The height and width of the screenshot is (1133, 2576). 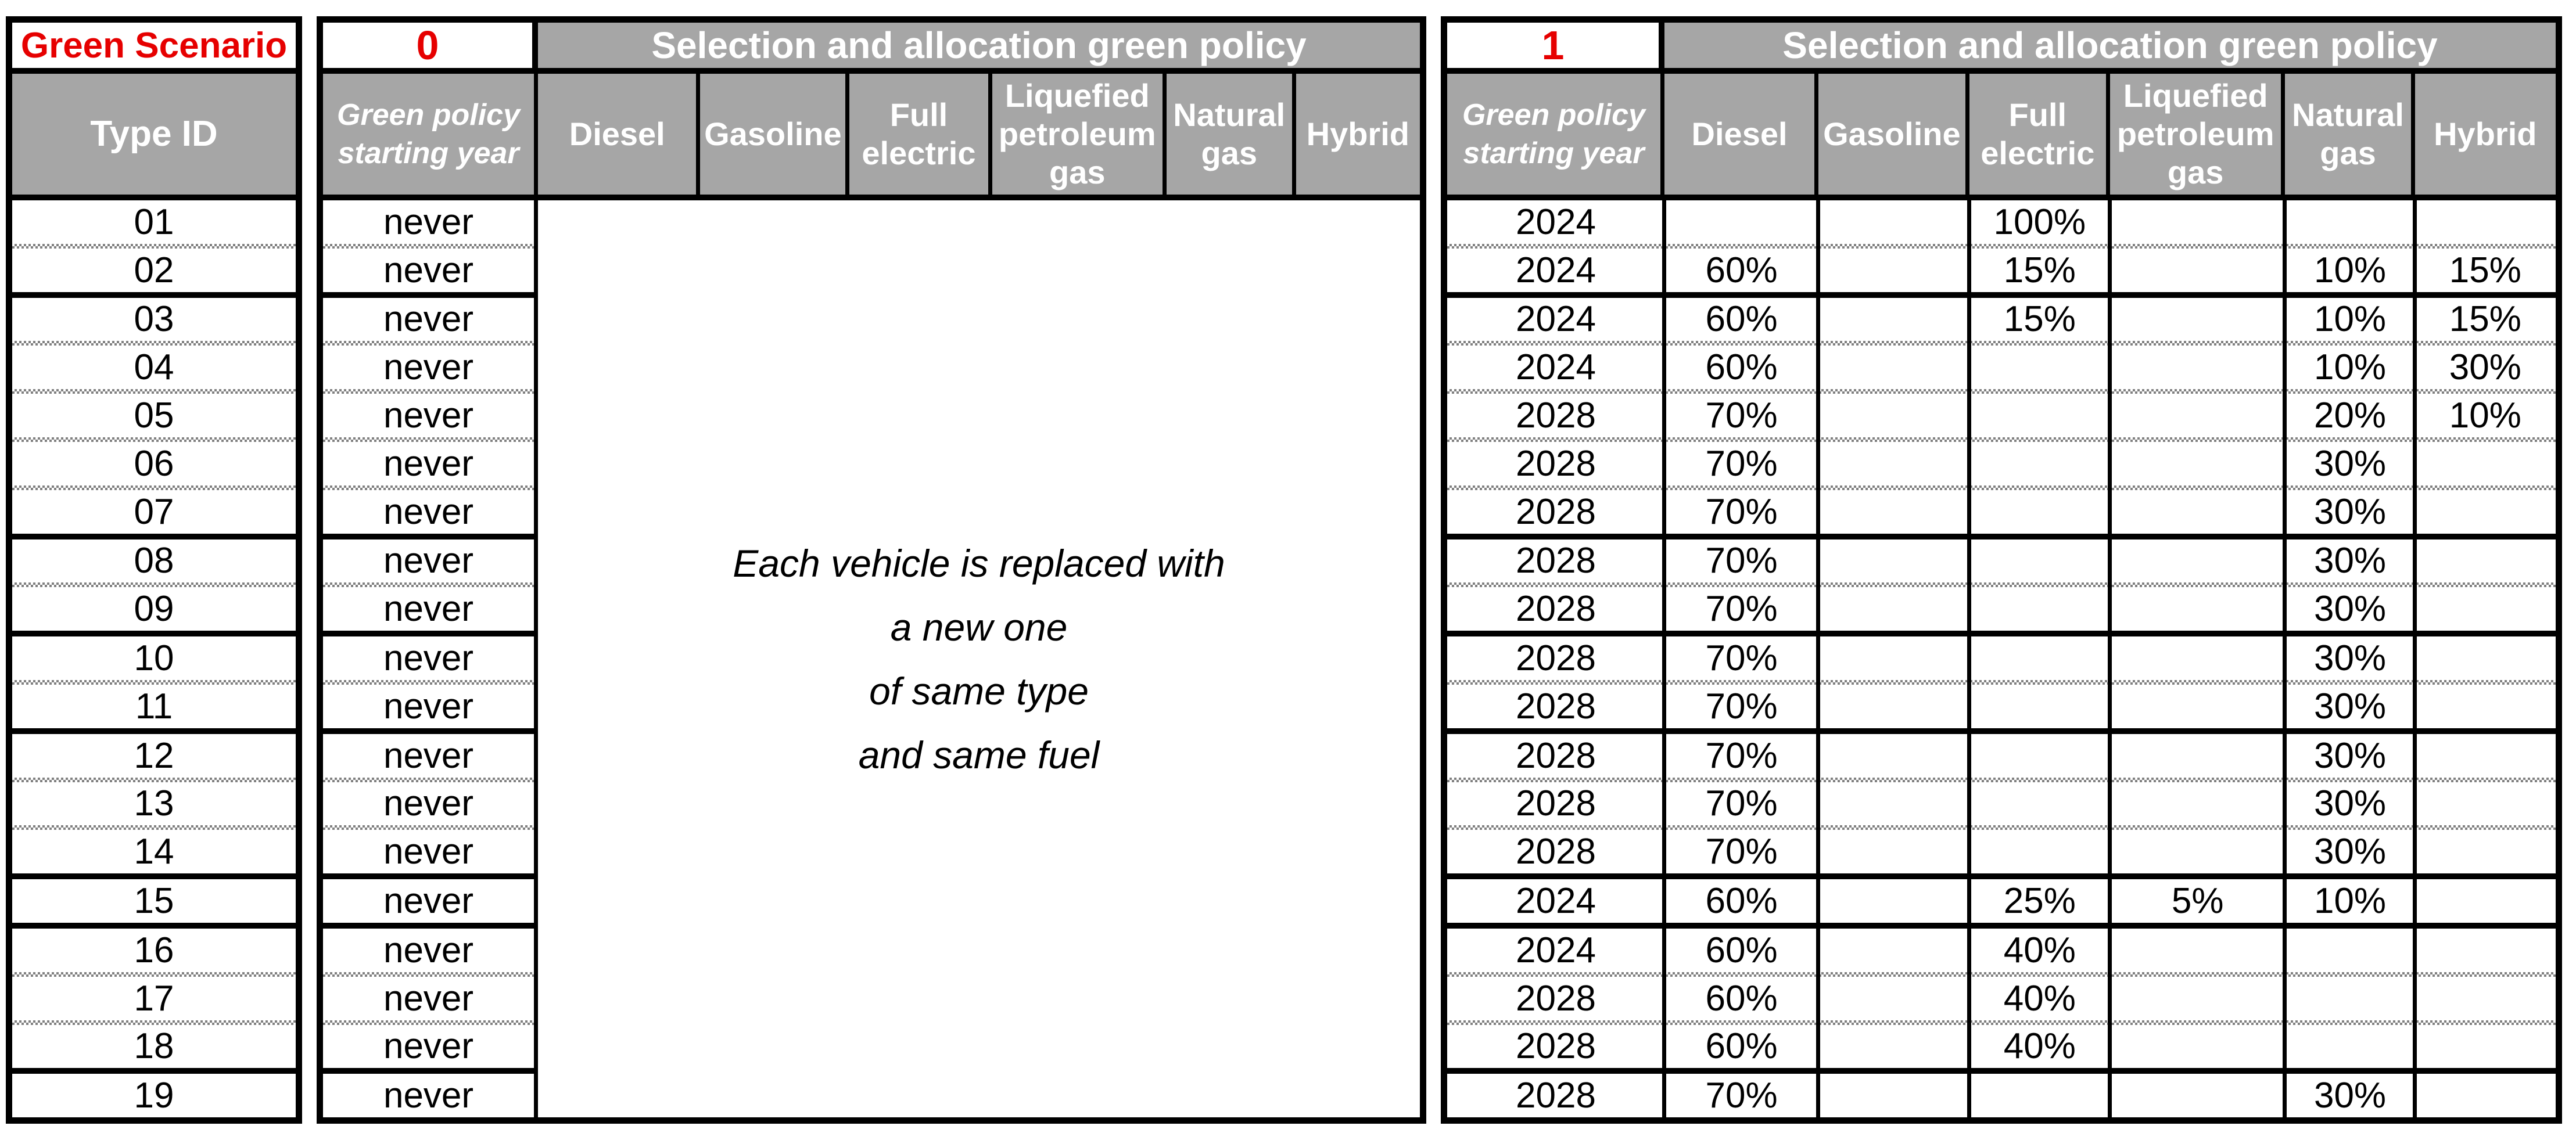 I want to click on type-id-cell: 03, so click(x=154, y=320).